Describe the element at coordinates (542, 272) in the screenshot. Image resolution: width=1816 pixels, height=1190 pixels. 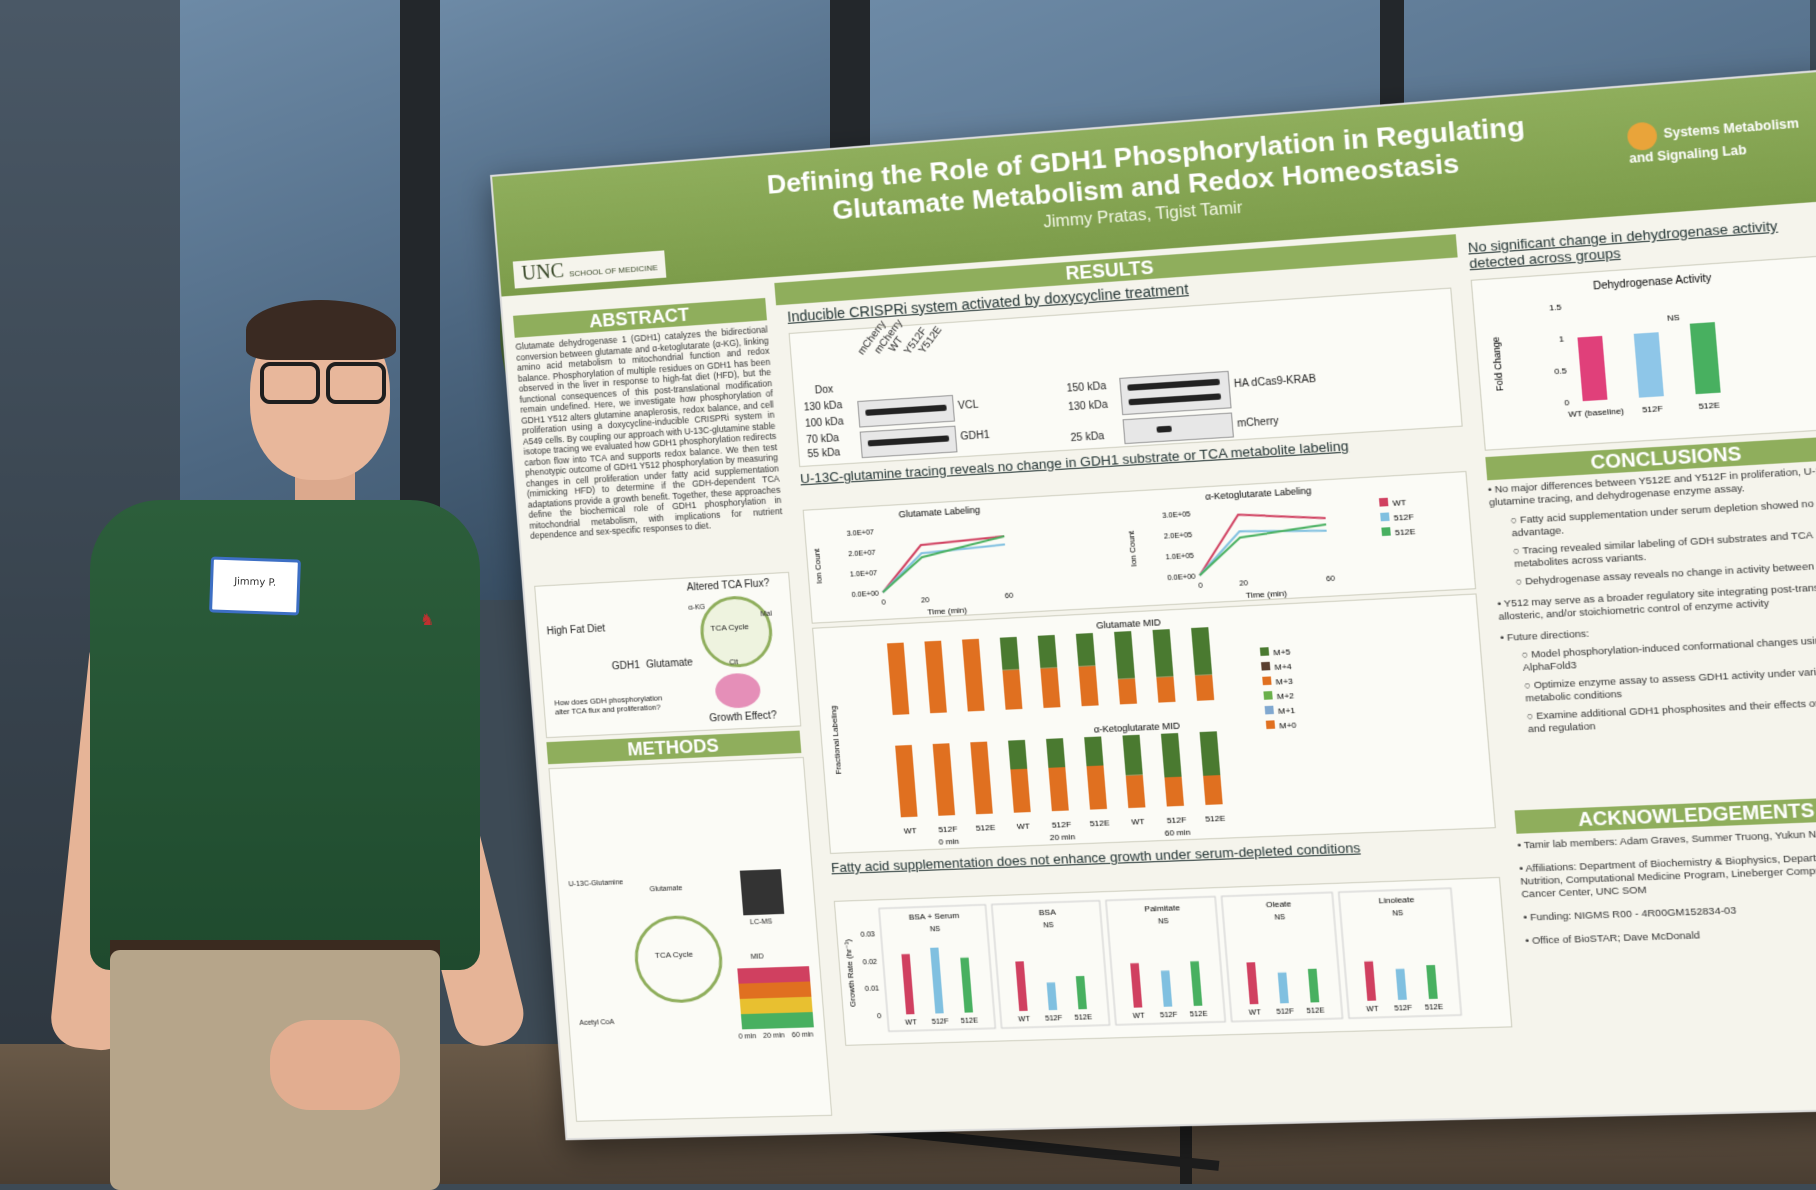
I see `unc-logo-text: UNC` at that location.